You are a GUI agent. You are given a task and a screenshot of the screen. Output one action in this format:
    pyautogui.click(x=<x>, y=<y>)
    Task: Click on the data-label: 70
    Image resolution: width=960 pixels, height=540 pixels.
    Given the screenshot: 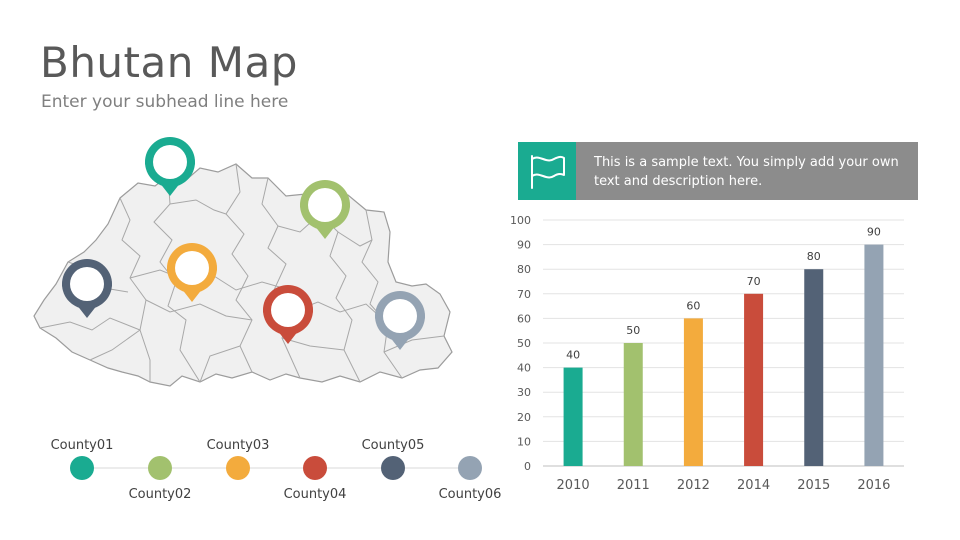 What is the action you would take?
    pyautogui.click(x=754, y=281)
    